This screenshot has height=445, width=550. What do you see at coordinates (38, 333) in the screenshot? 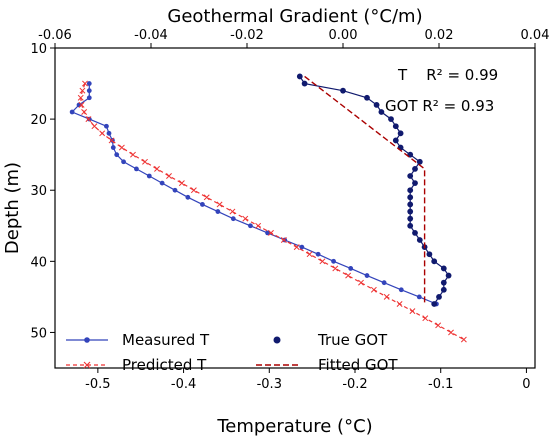
I see `left-tick-label: 50` at bounding box center [38, 333].